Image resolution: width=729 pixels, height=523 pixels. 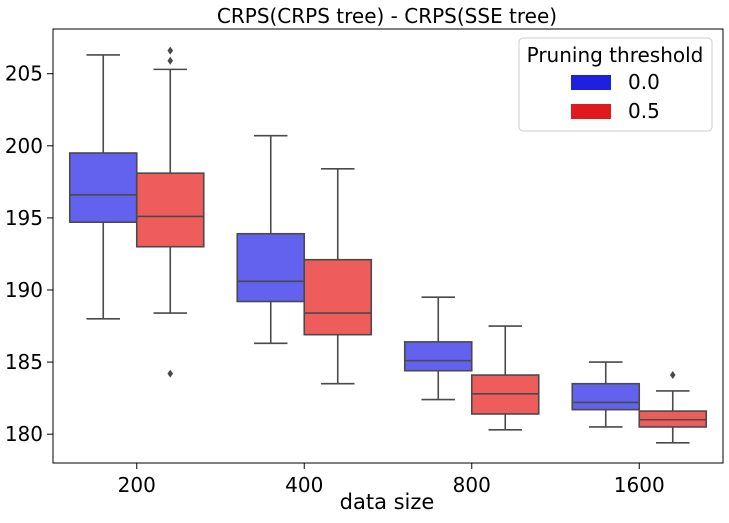 I want to click on box-0.0-200, so click(x=103, y=187).